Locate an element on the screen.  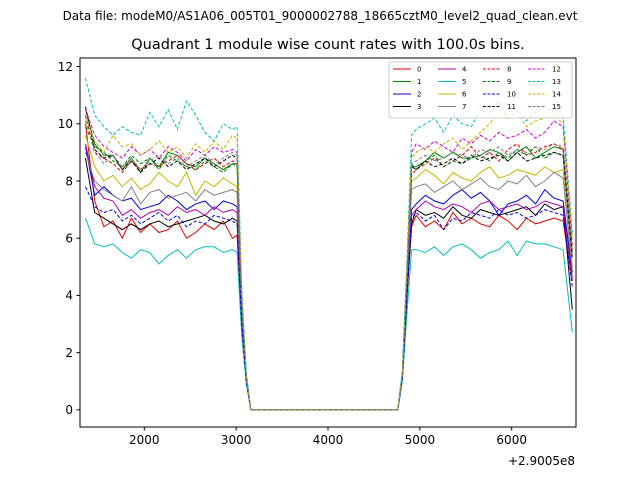
legend-label-7: 7 is located at coordinates (464, 107).